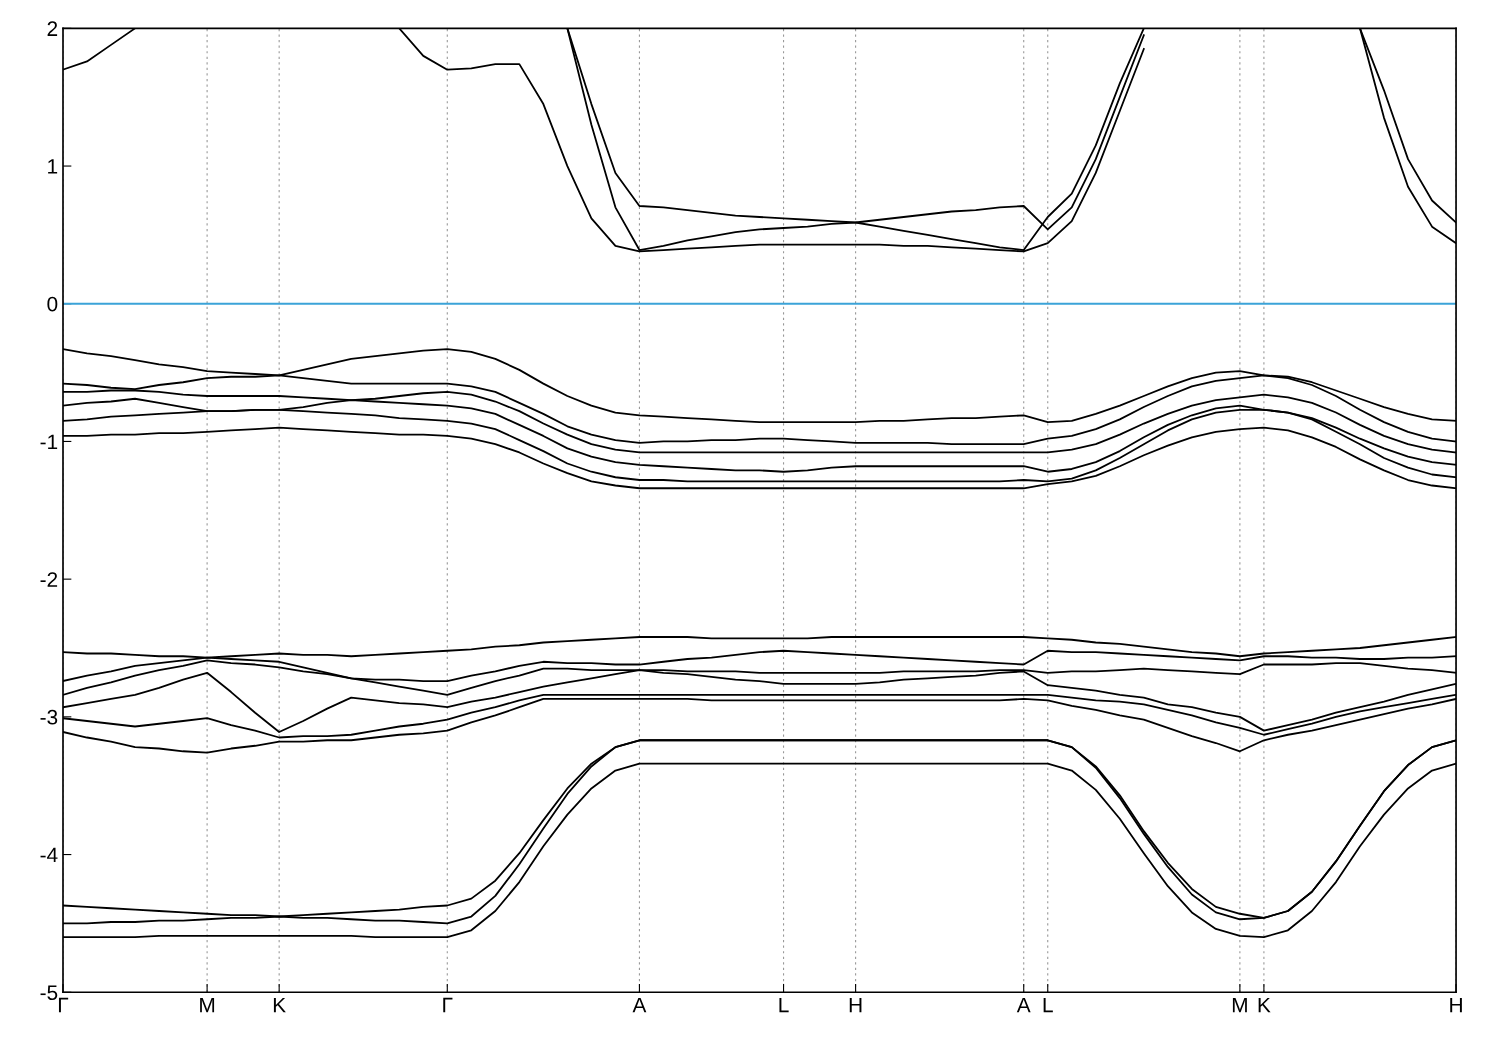 This screenshot has height=1050, width=1500. Describe the element at coordinates (52, 304) in the screenshot. I see `y-tick-label: 0` at that location.